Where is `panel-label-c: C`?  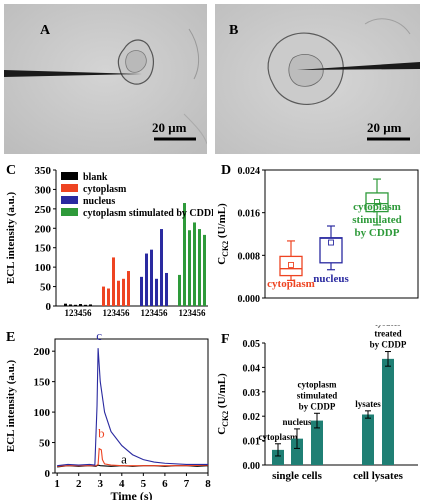 panel-label-c: C is located at coordinates (11, 170).